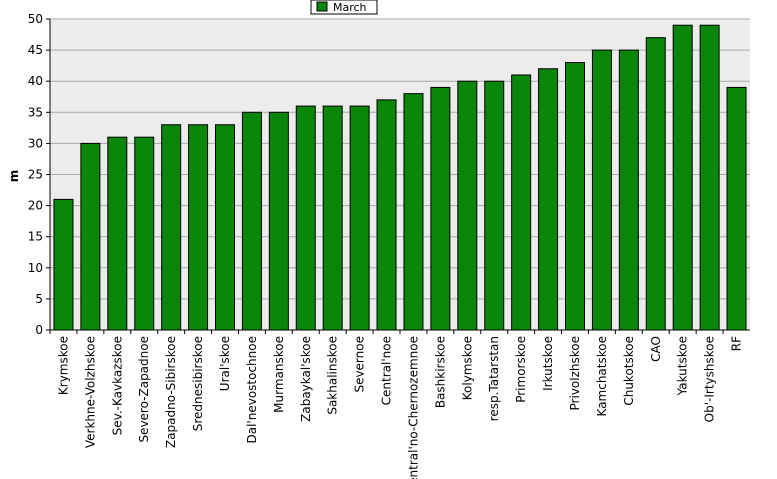  Describe the element at coordinates (575, 373) in the screenshot. I see `x-tick-label: Privolzhskoe` at that location.